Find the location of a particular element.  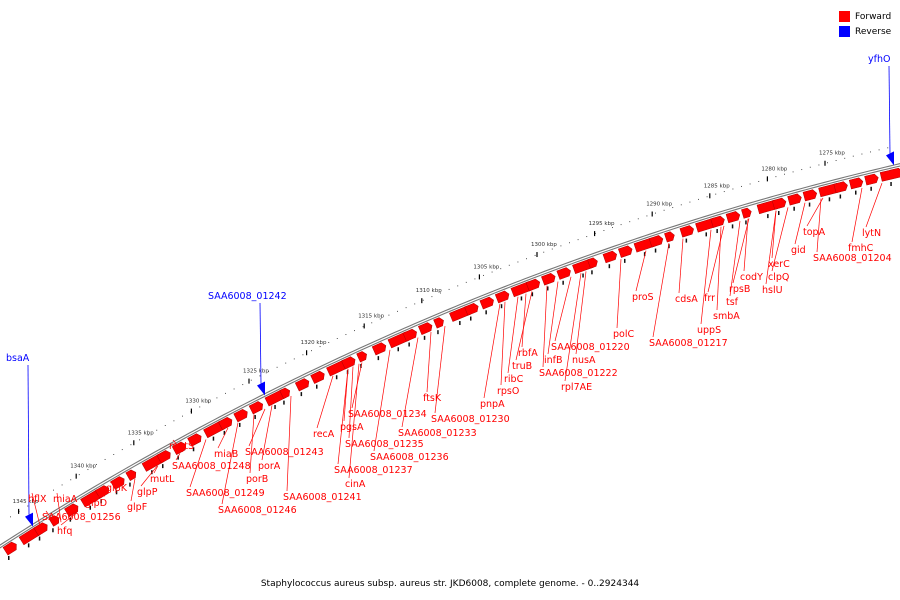

forward-gene-label: gid is located at coordinates (798, 250).